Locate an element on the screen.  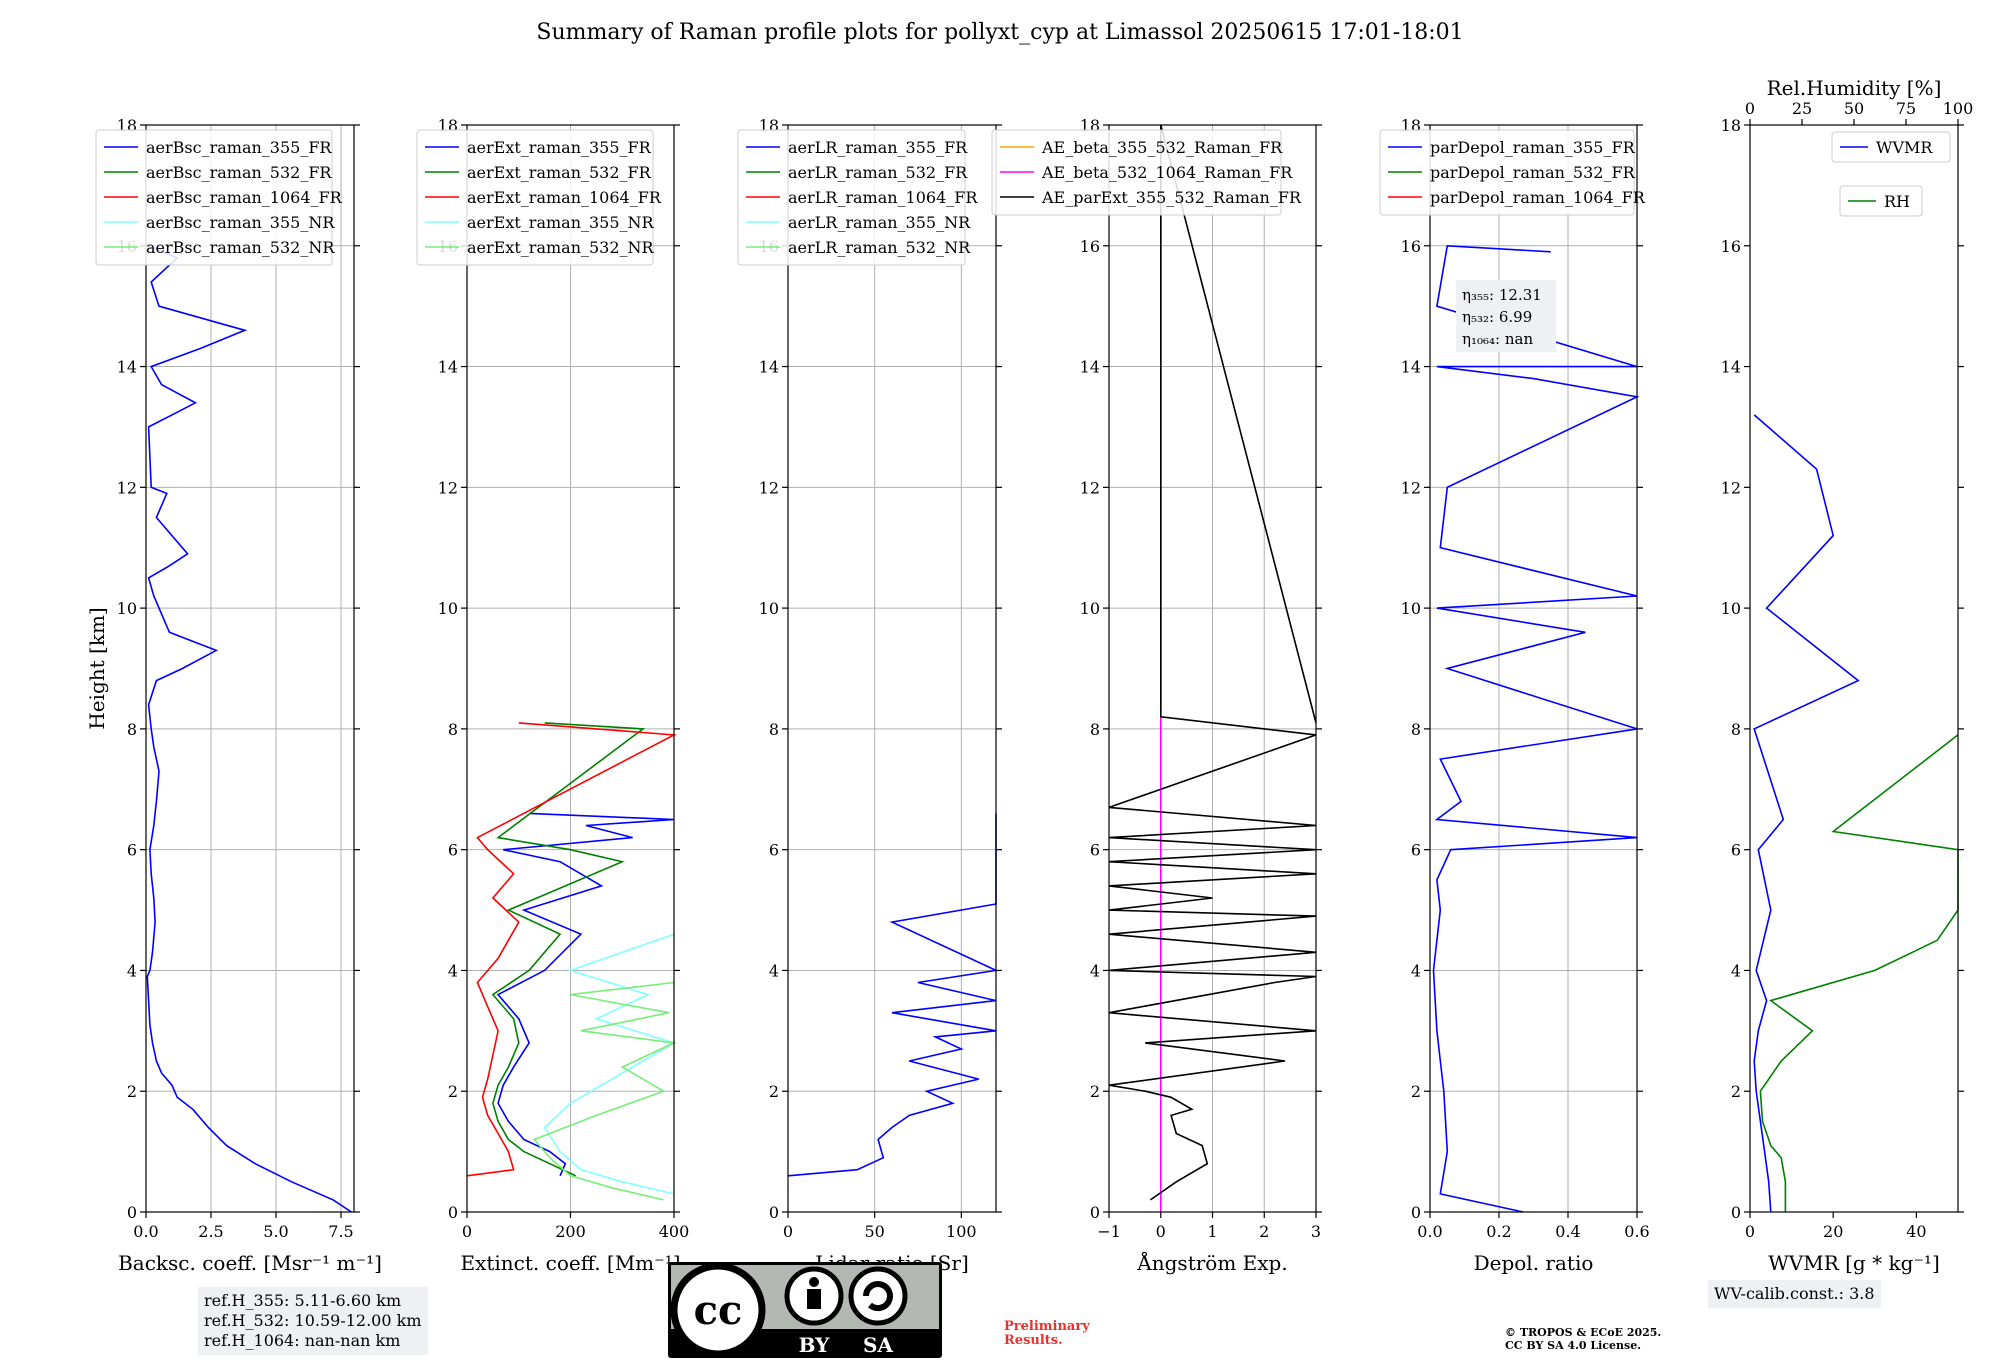
x-axis-label: Depol. ratio is located at coordinates (1534, 1263).